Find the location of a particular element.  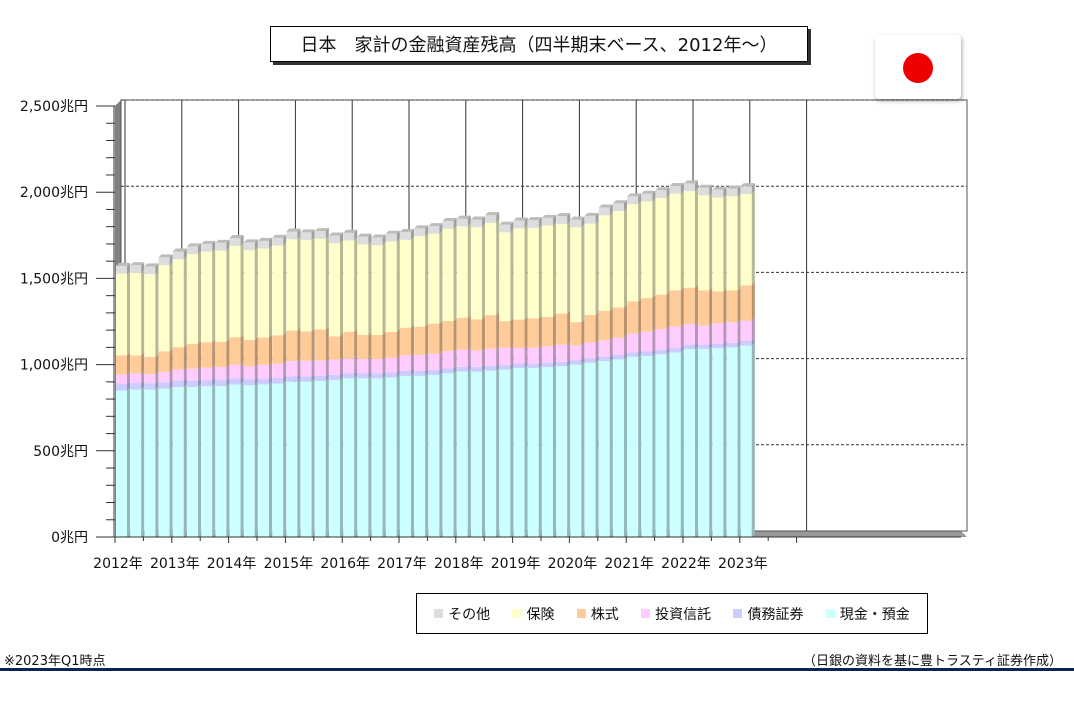

legend-label: その他 is located at coordinates (469, 614).